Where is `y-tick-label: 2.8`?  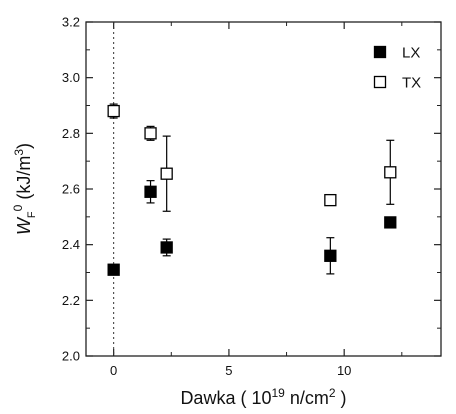
y-tick-label: 2.8 is located at coordinates (71, 133).